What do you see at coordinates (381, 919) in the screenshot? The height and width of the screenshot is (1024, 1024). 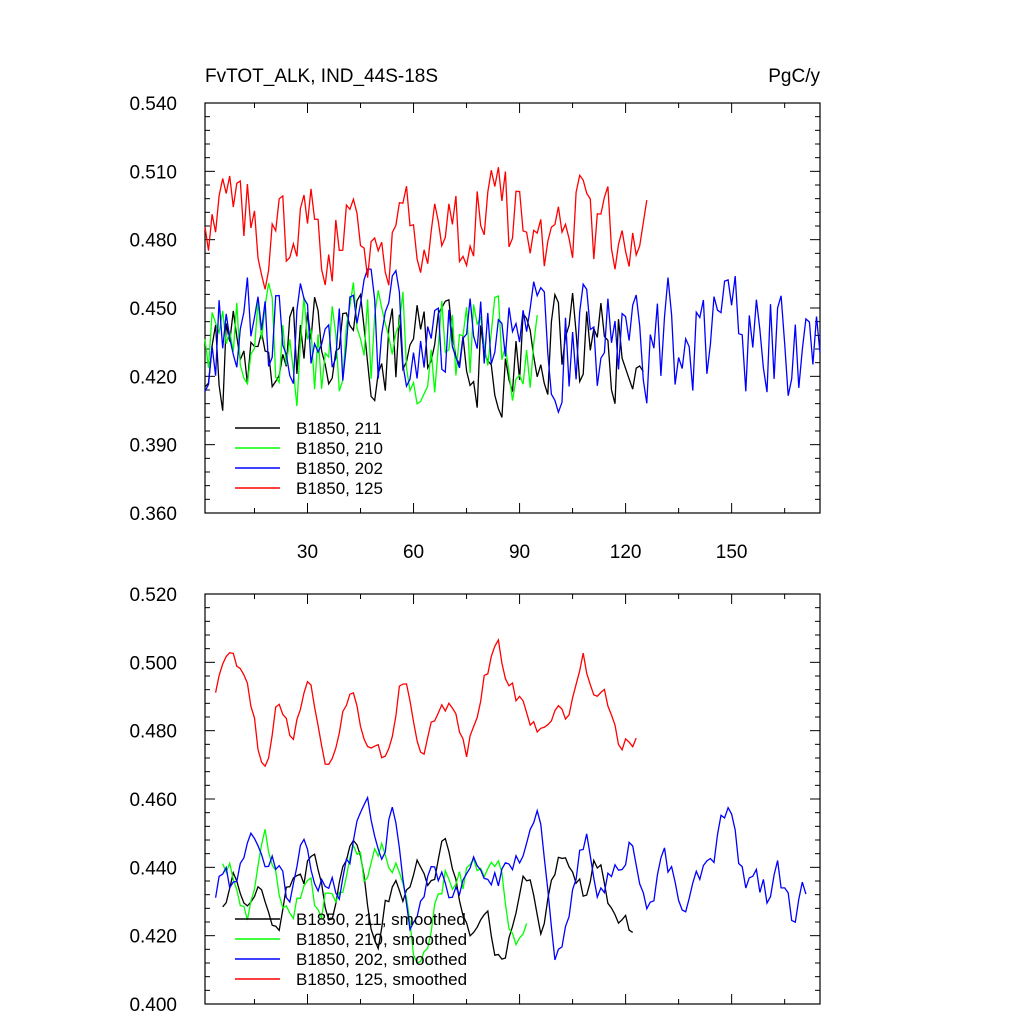 I see `legend-label: B1850, 211, smoothed` at bounding box center [381, 919].